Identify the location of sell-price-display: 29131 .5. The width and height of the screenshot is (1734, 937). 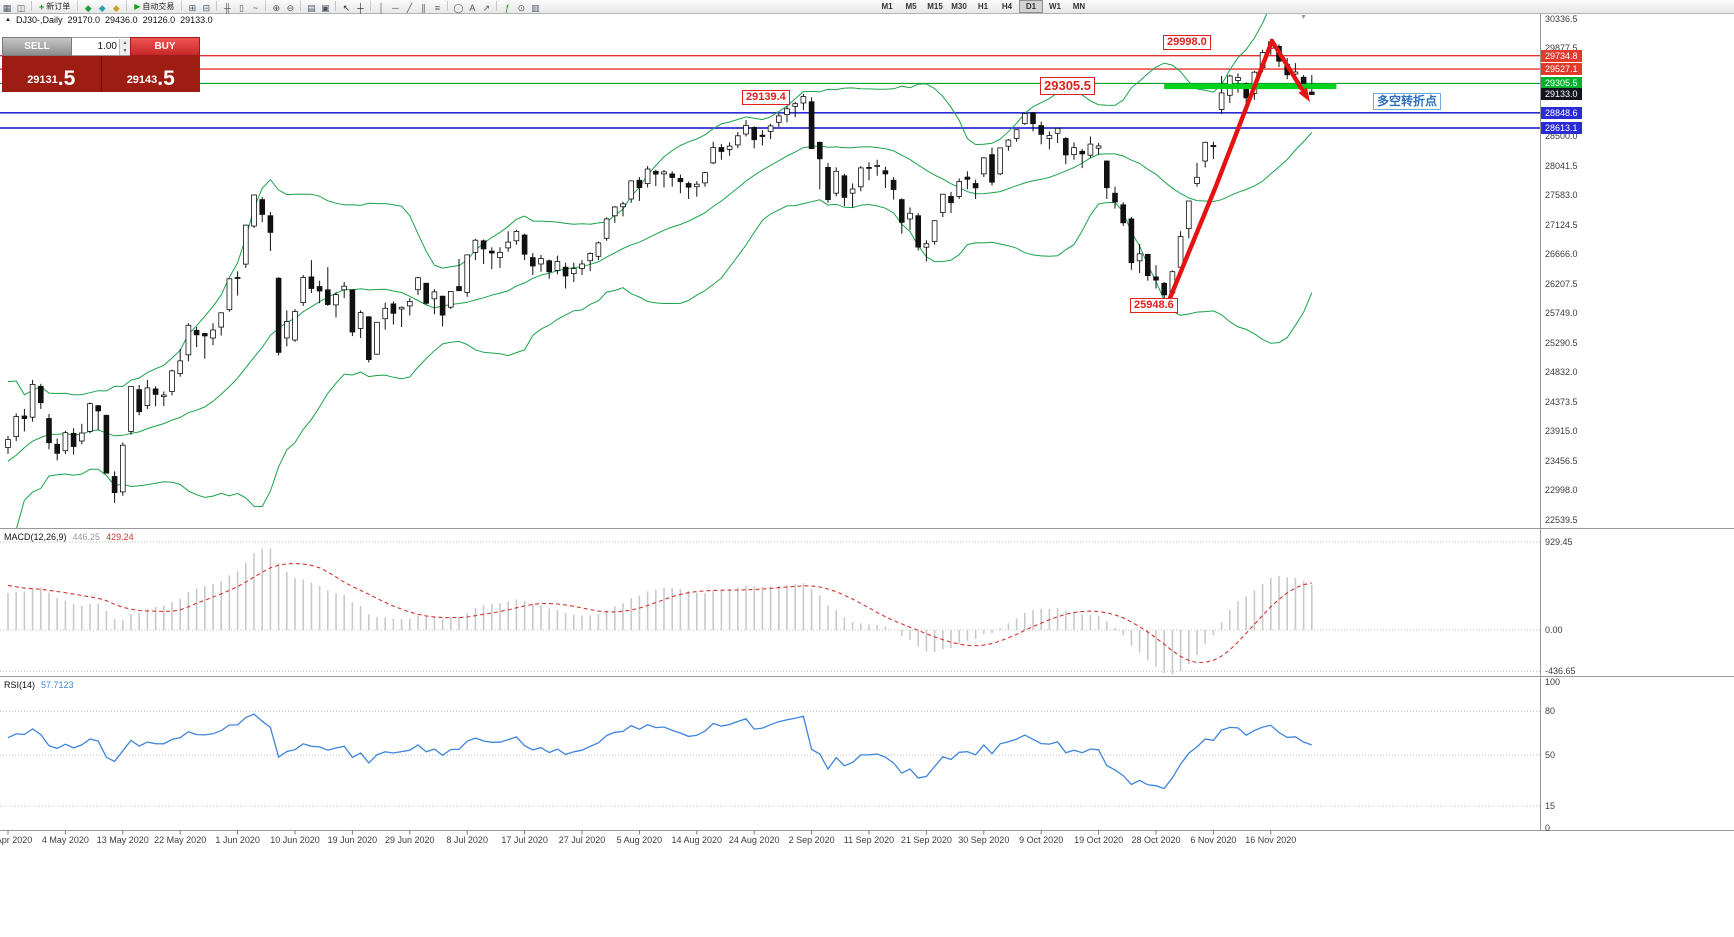
(52, 74).